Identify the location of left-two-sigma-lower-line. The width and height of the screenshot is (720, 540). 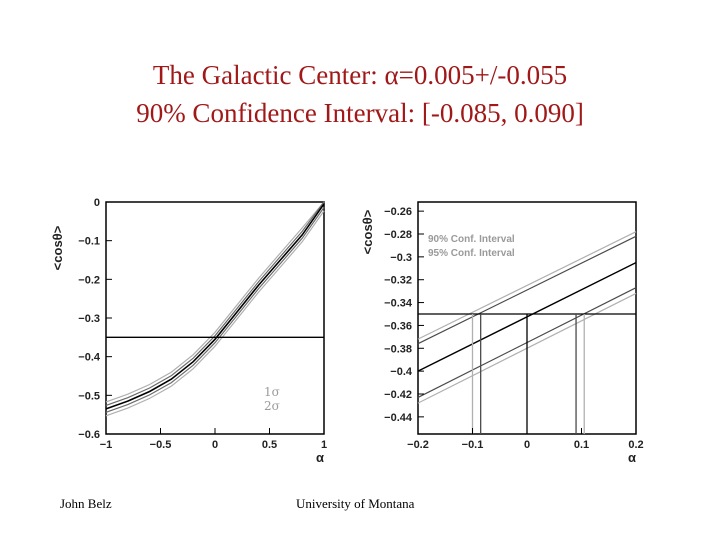
(215, 313).